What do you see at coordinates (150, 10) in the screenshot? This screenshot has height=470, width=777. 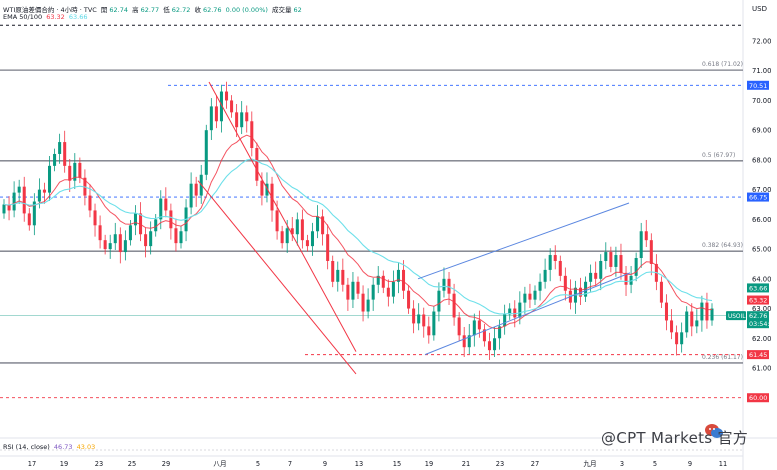 I see `high-value: 62.77` at bounding box center [150, 10].